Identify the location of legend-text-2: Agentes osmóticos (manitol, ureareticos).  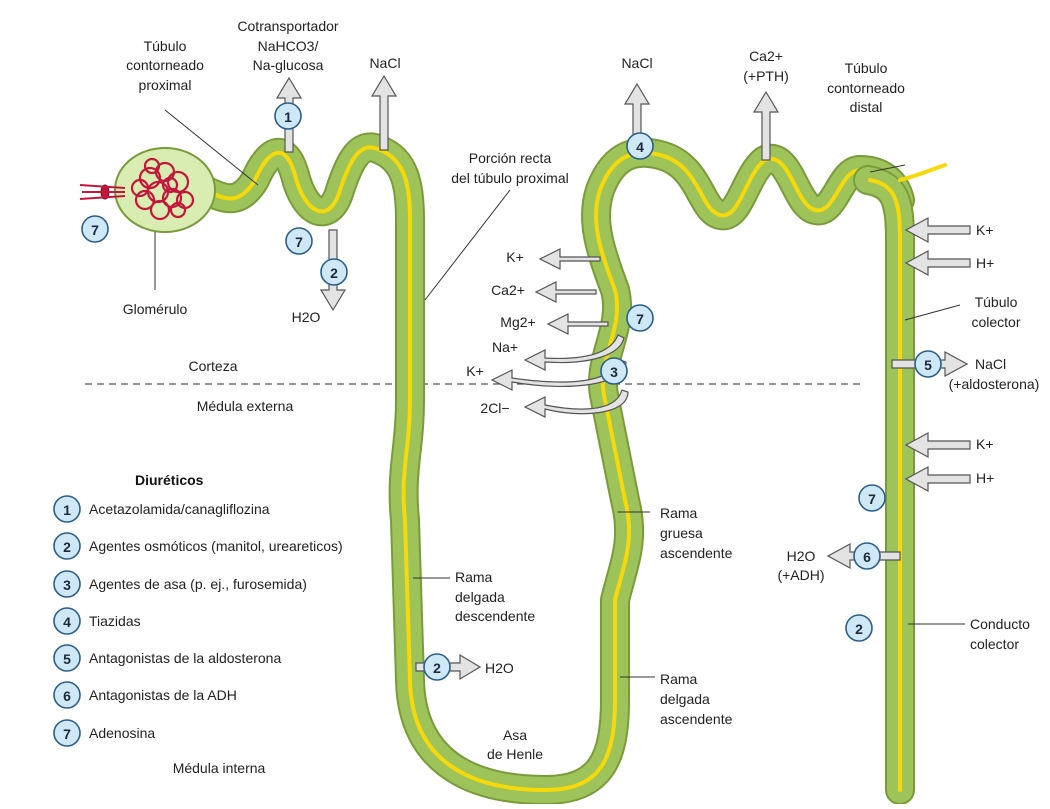
(216, 546).